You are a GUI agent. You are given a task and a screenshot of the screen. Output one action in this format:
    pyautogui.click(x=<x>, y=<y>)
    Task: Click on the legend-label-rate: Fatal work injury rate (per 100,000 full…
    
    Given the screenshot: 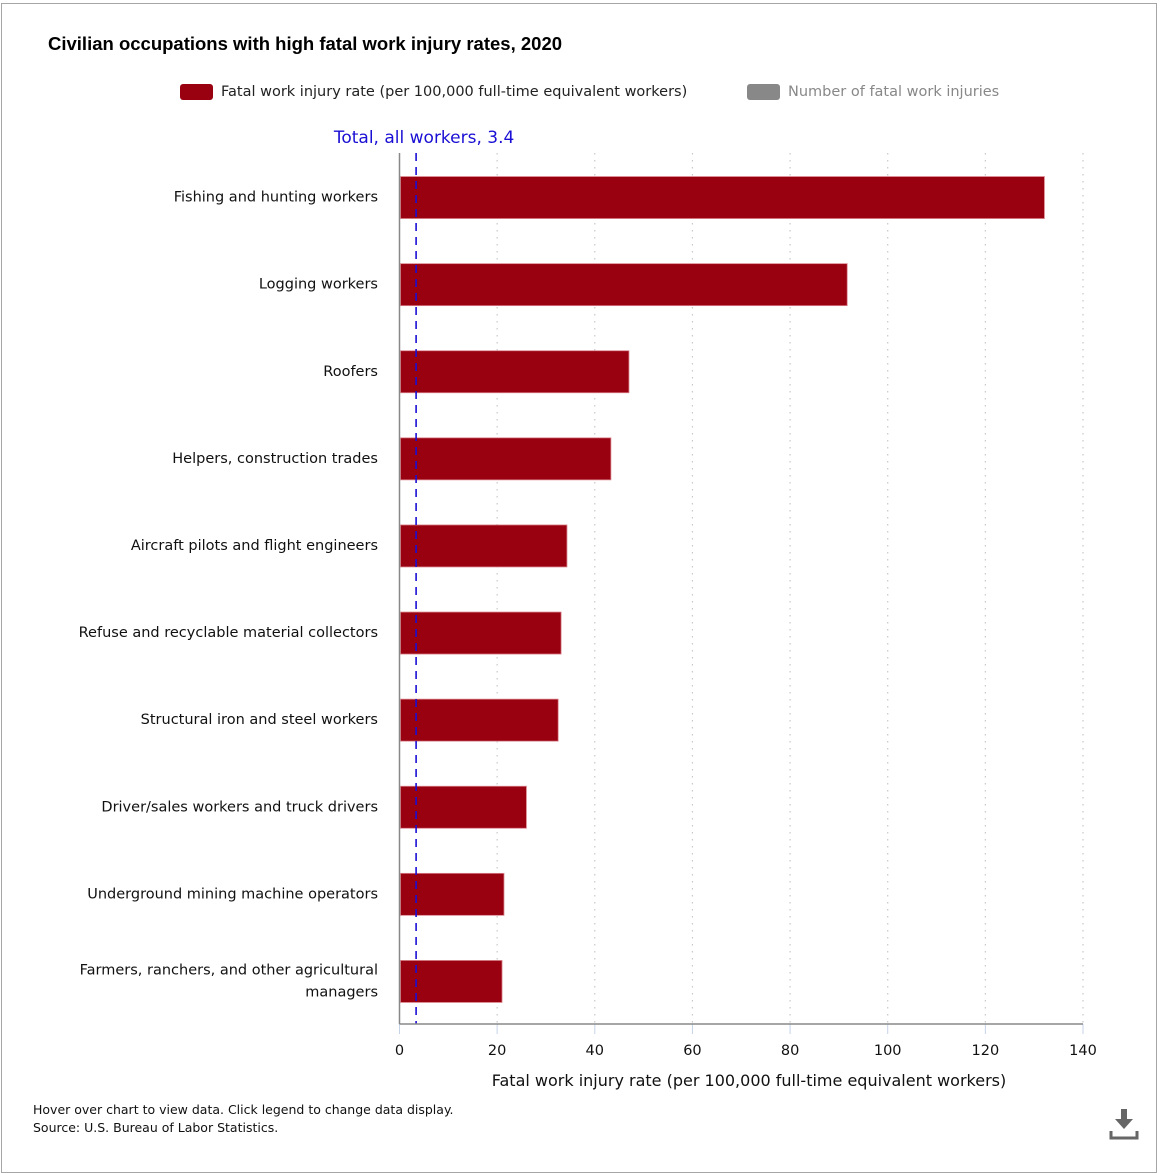 What is the action you would take?
    pyautogui.click(x=454, y=92)
    